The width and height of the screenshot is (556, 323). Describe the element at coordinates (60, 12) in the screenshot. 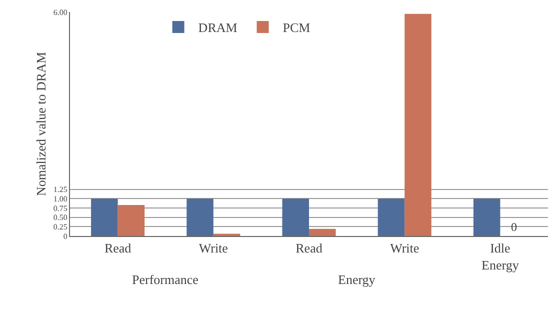

I see `y-tick-label: 6.00` at that location.